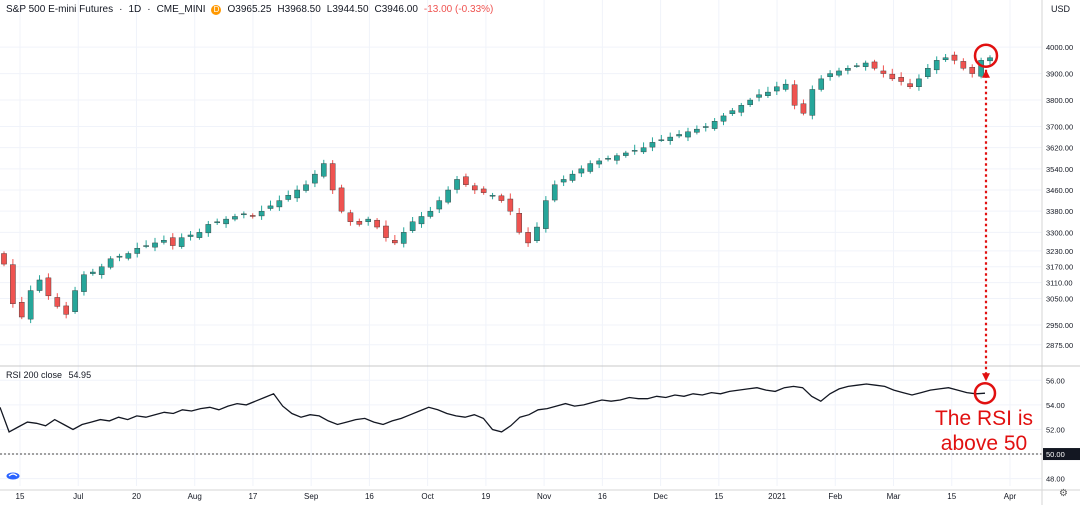 This screenshot has height=505, width=1080. I want to click on rsi-50-badge, so click(1061, 454).